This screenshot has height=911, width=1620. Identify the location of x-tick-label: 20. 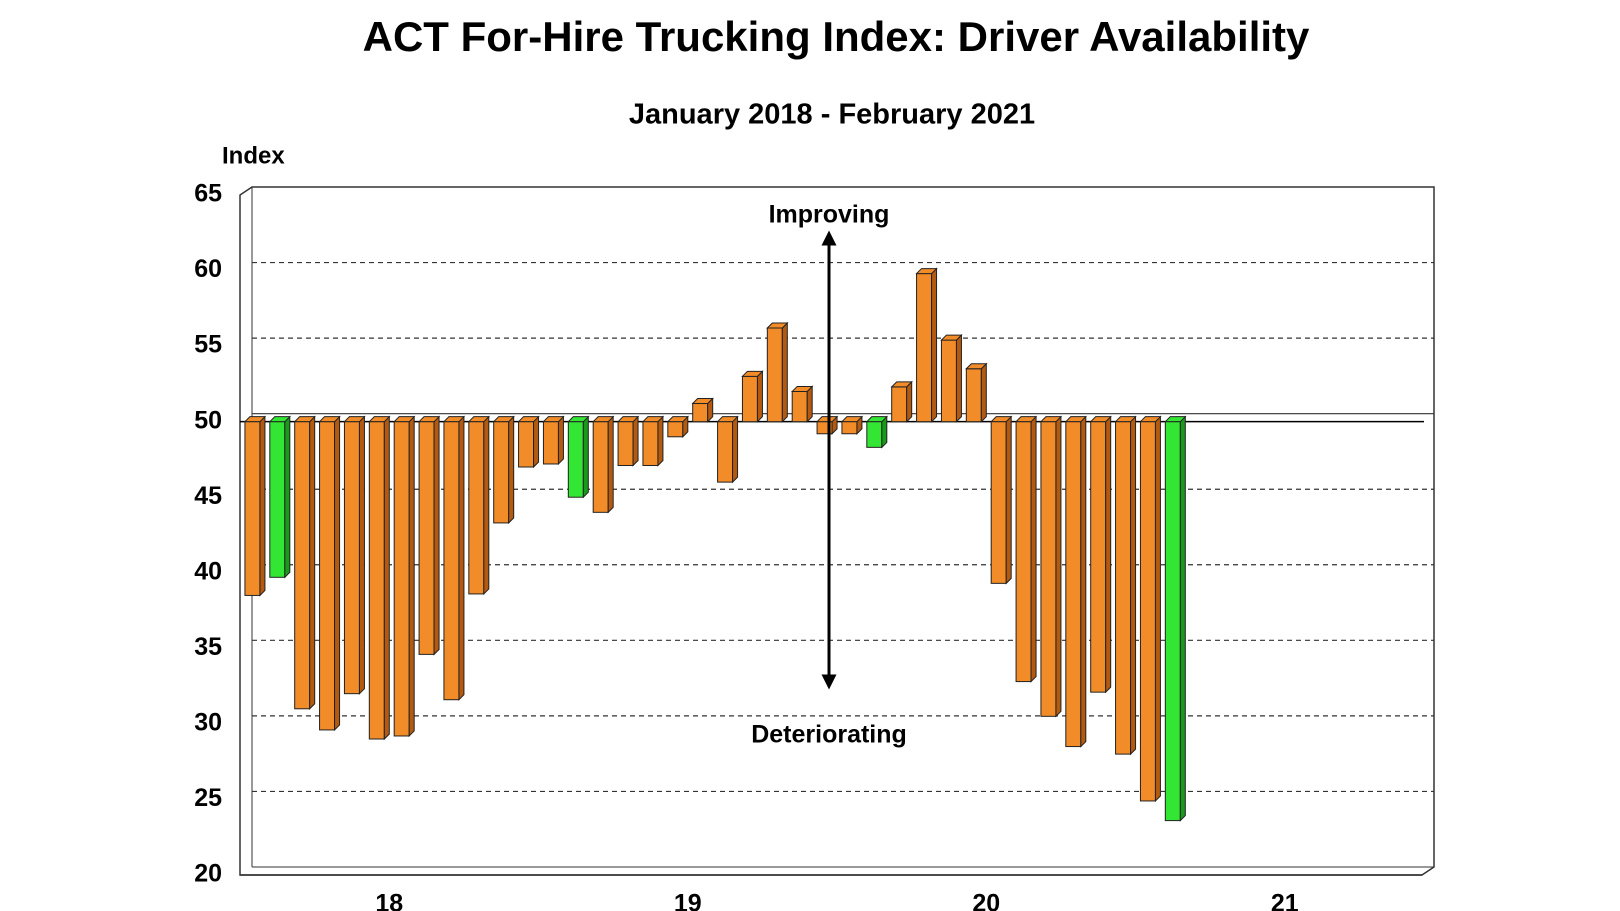
(986, 900).